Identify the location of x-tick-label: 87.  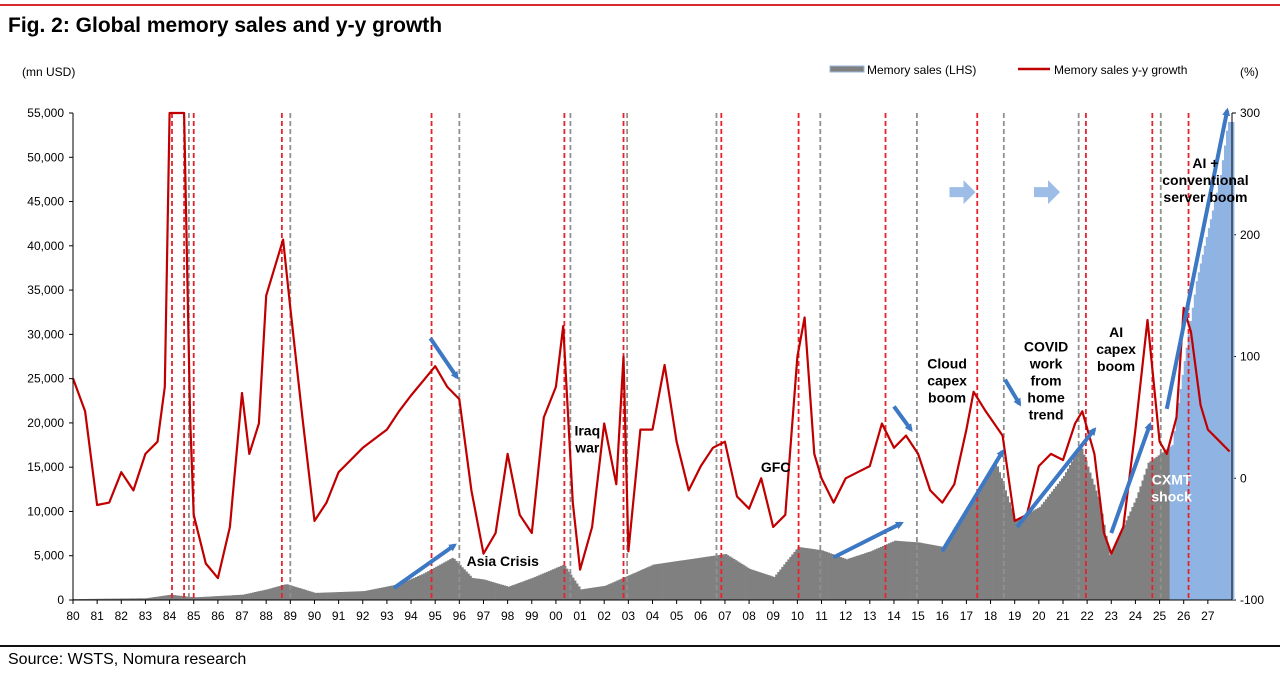
(242, 616).